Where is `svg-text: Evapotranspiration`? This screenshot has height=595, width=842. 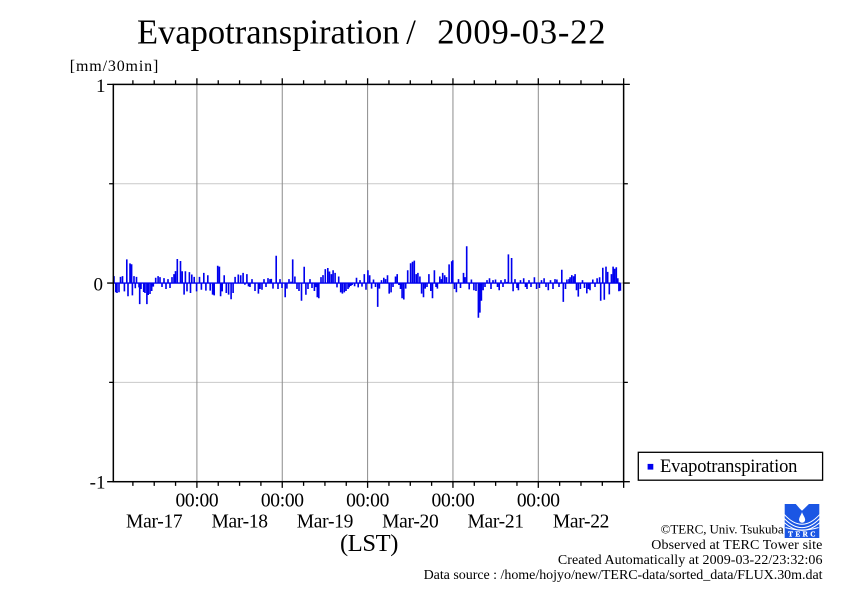
svg-text: Evapotranspiration is located at coordinates (728, 467).